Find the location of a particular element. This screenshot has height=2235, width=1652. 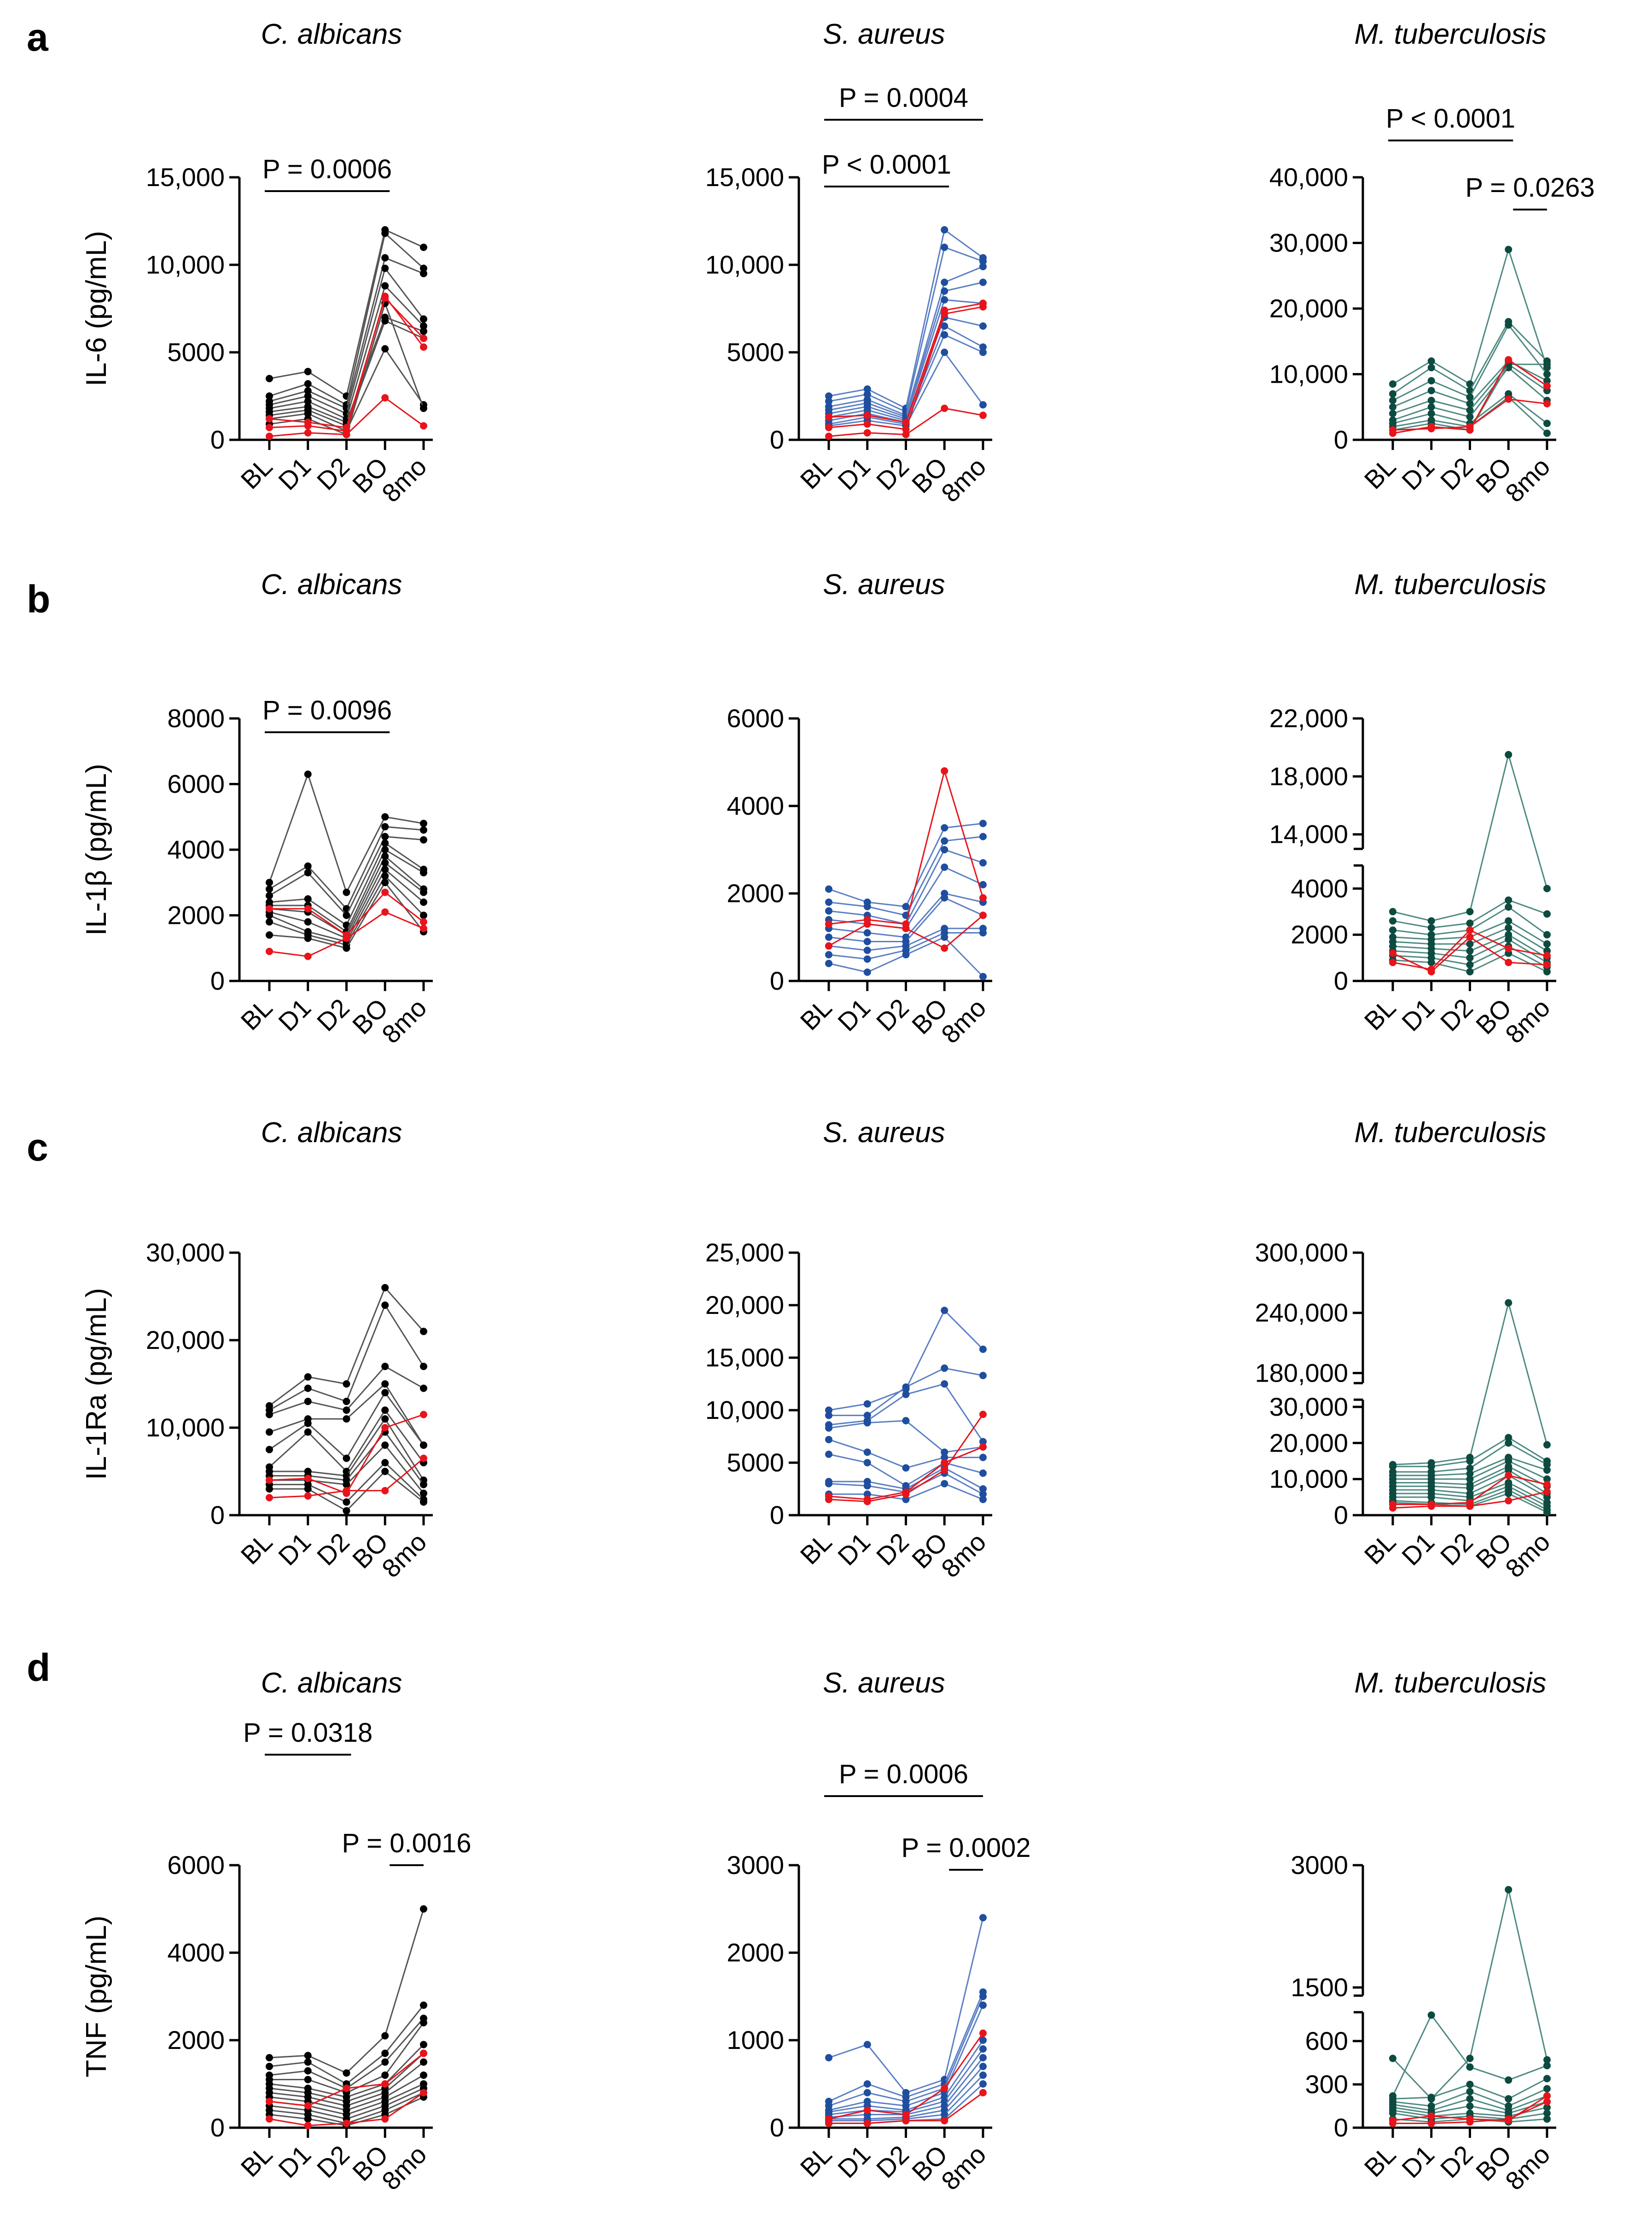

y-tick-label: 300,000 is located at coordinates (1301, 1252).